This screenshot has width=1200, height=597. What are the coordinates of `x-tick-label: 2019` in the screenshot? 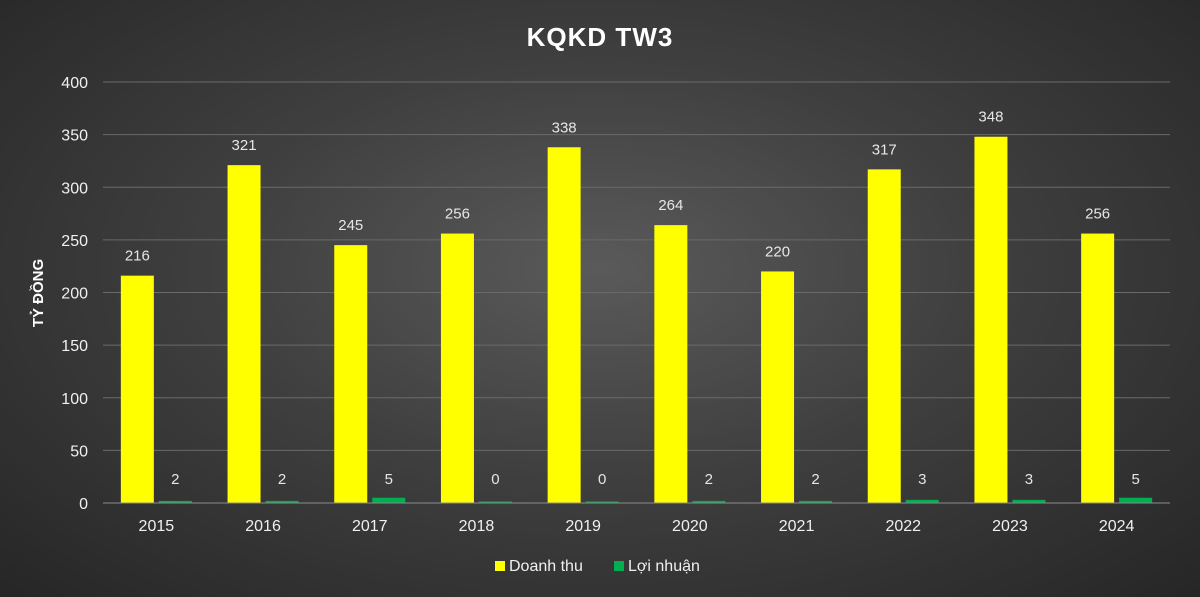 It's located at (583, 526).